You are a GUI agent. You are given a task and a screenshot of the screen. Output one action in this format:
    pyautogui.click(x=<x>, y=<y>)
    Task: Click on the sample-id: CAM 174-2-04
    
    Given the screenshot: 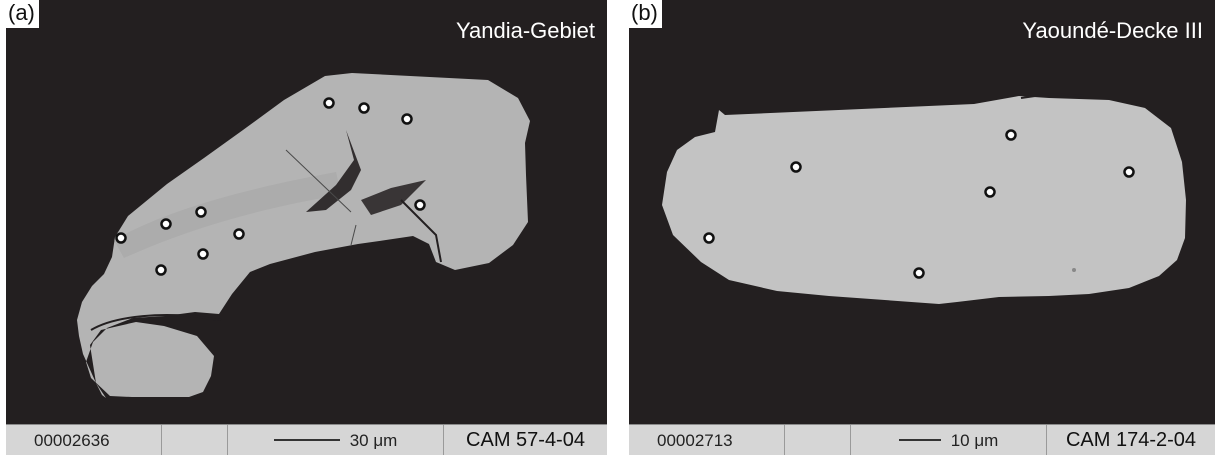 What is the action you would take?
    pyautogui.click(x=1131, y=440)
    